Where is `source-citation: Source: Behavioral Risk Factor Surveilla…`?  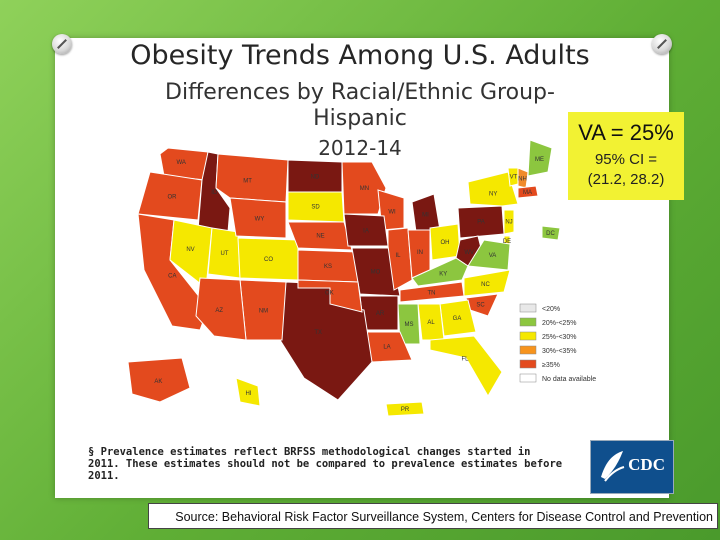
source-citation: Source: Behavioral Risk Factor Surveilla… is located at coordinates (433, 516).